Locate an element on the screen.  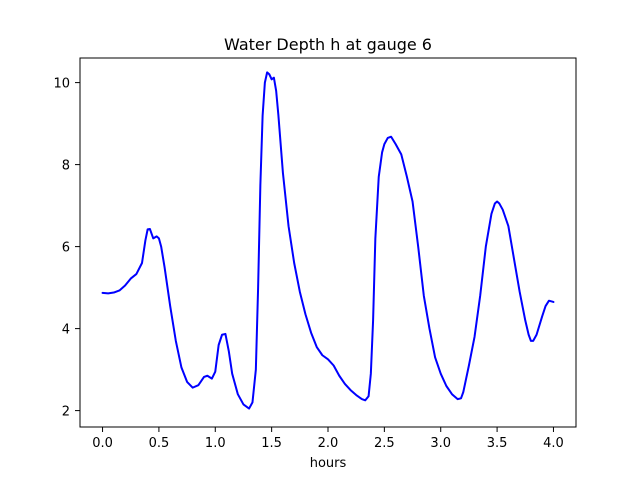
y-tick-label: 8 is located at coordinates (66, 166).